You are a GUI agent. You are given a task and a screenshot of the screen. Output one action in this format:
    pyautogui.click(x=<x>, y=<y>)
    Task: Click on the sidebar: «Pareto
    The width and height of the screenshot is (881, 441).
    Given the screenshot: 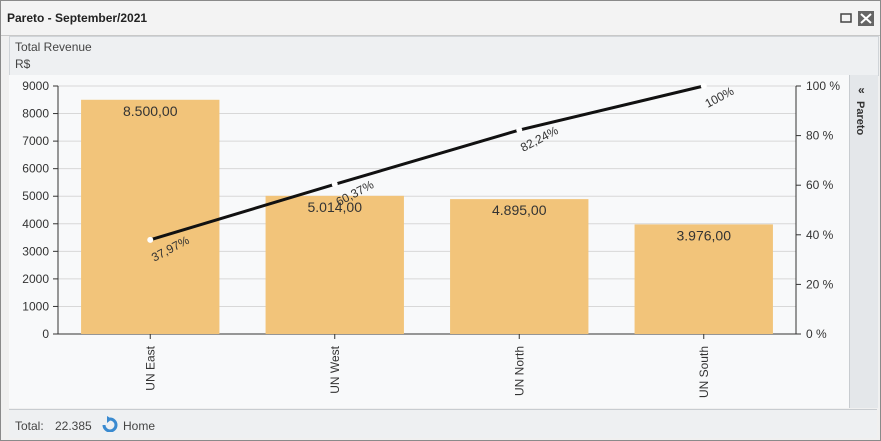 What is the action you would take?
    pyautogui.click(x=863, y=241)
    